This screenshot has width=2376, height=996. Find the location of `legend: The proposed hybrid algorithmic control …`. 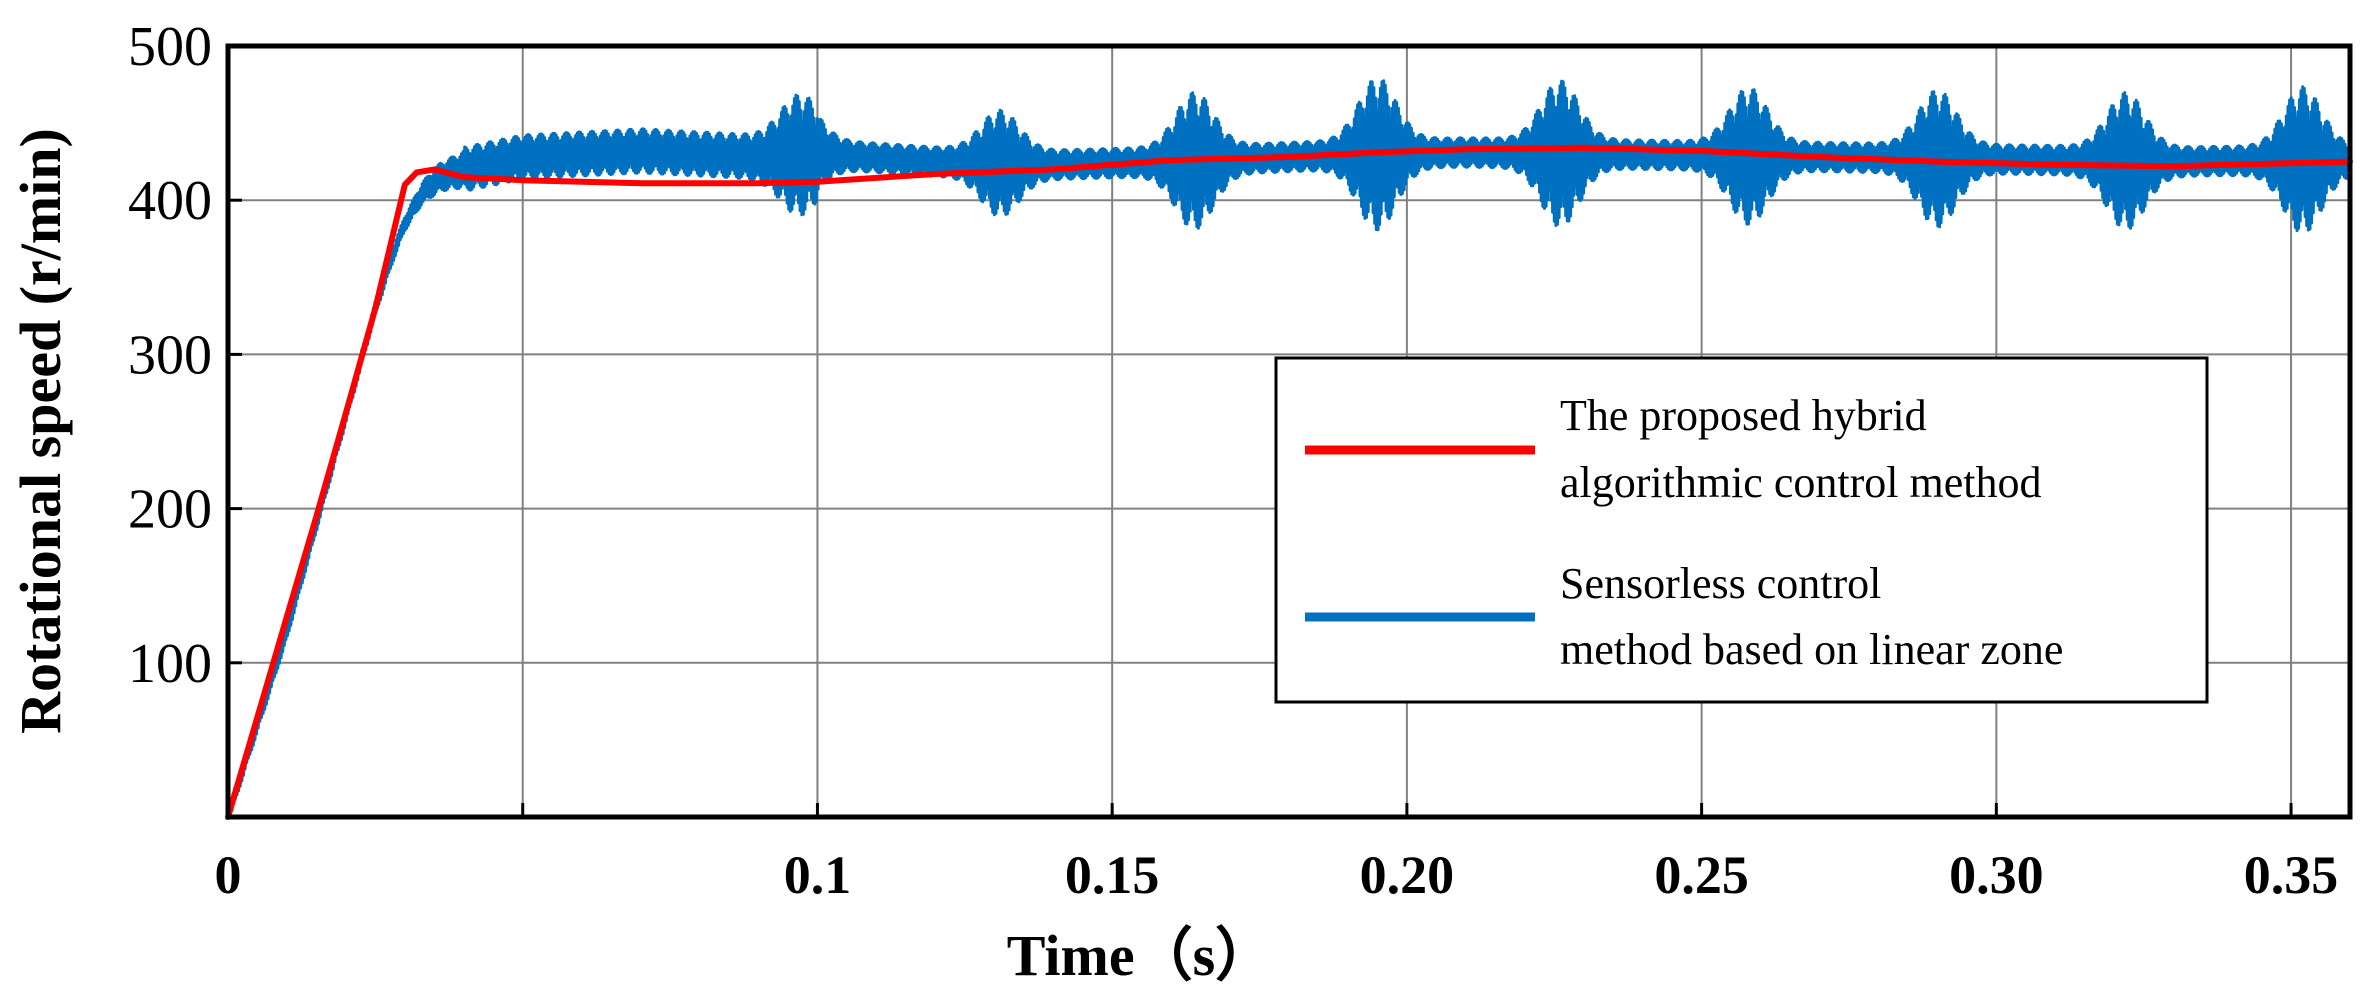

legend: The proposed hybrid algorithmic control … is located at coordinates (1741, 530).